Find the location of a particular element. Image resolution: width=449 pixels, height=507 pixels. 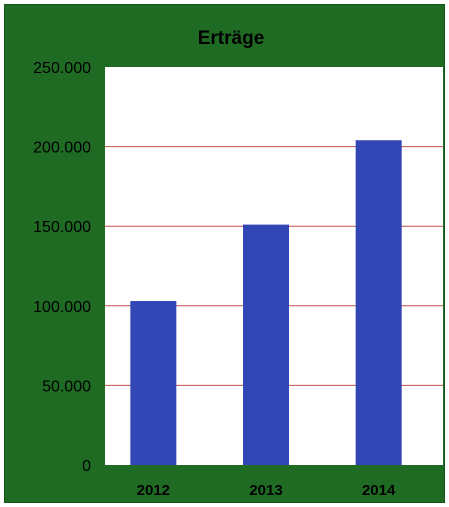

y-tick-label: 100.000 is located at coordinates (62, 307).